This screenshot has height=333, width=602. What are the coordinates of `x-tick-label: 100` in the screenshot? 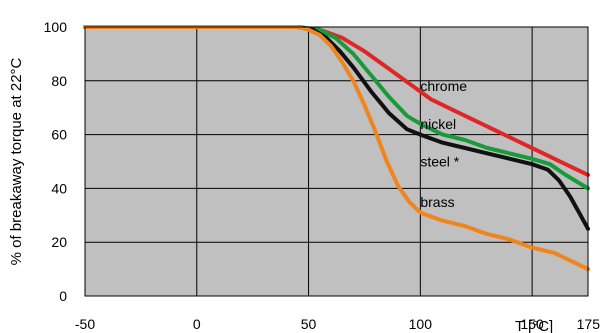 It's located at (421, 324).